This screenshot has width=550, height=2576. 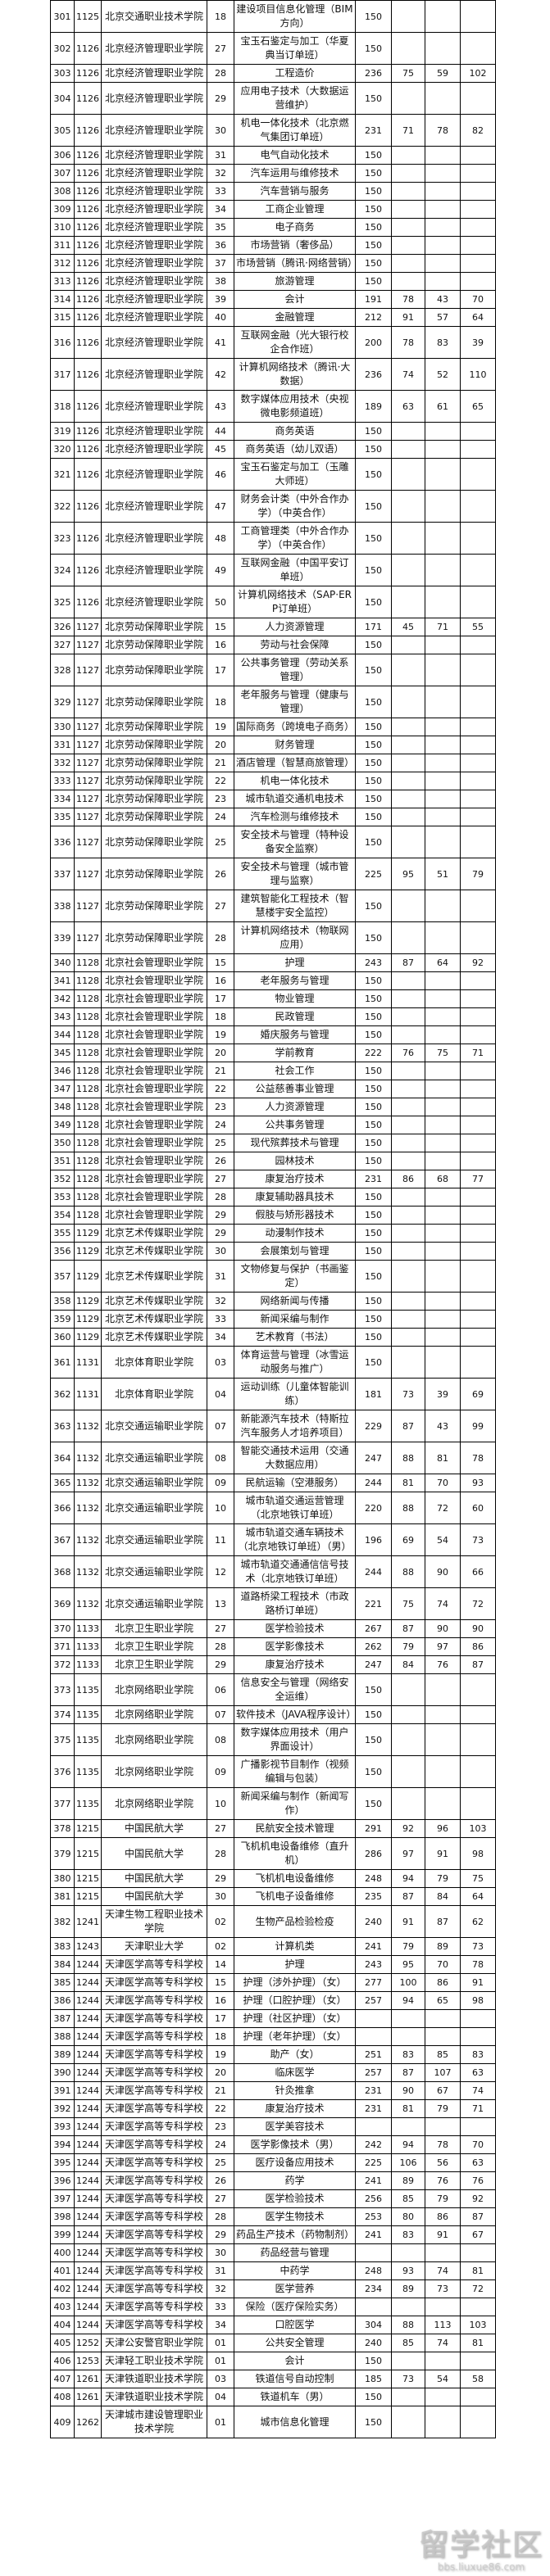 What do you see at coordinates (443, 299) in the screenshot?
I see `score-2-cell: 43` at bounding box center [443, 299].